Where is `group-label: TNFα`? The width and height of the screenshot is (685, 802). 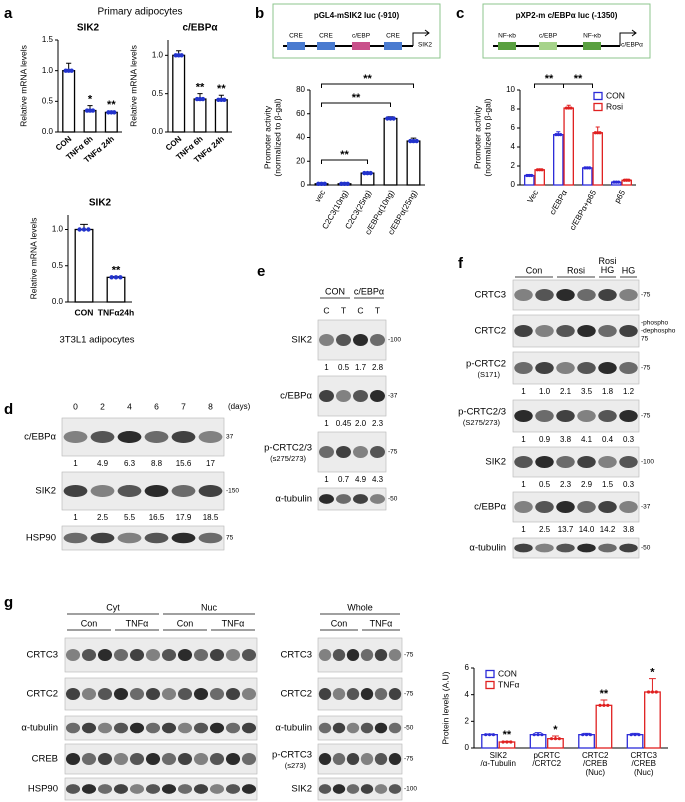 group-label: TNFα is located at coordinates (381, 623).